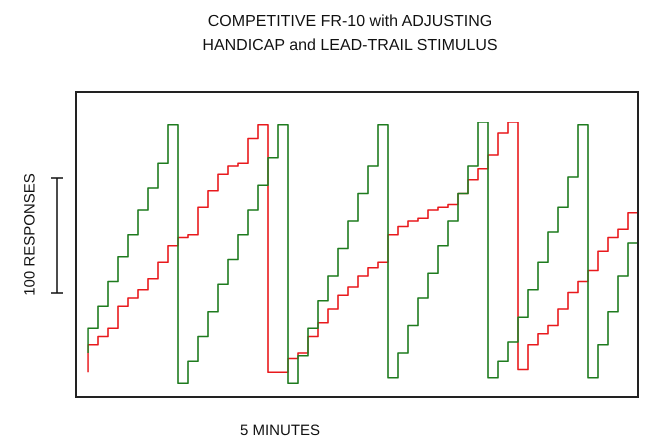 The height and width of the screenshot is (445, 652). What do you see at coordinates (350, 34) in the screenshot?
I see `chart-title: COMPETITIVE FR-10 with ADJUSTING HANDICAP and LEAD-TRAIL STIMULUS` at bounding box center [350, 34].